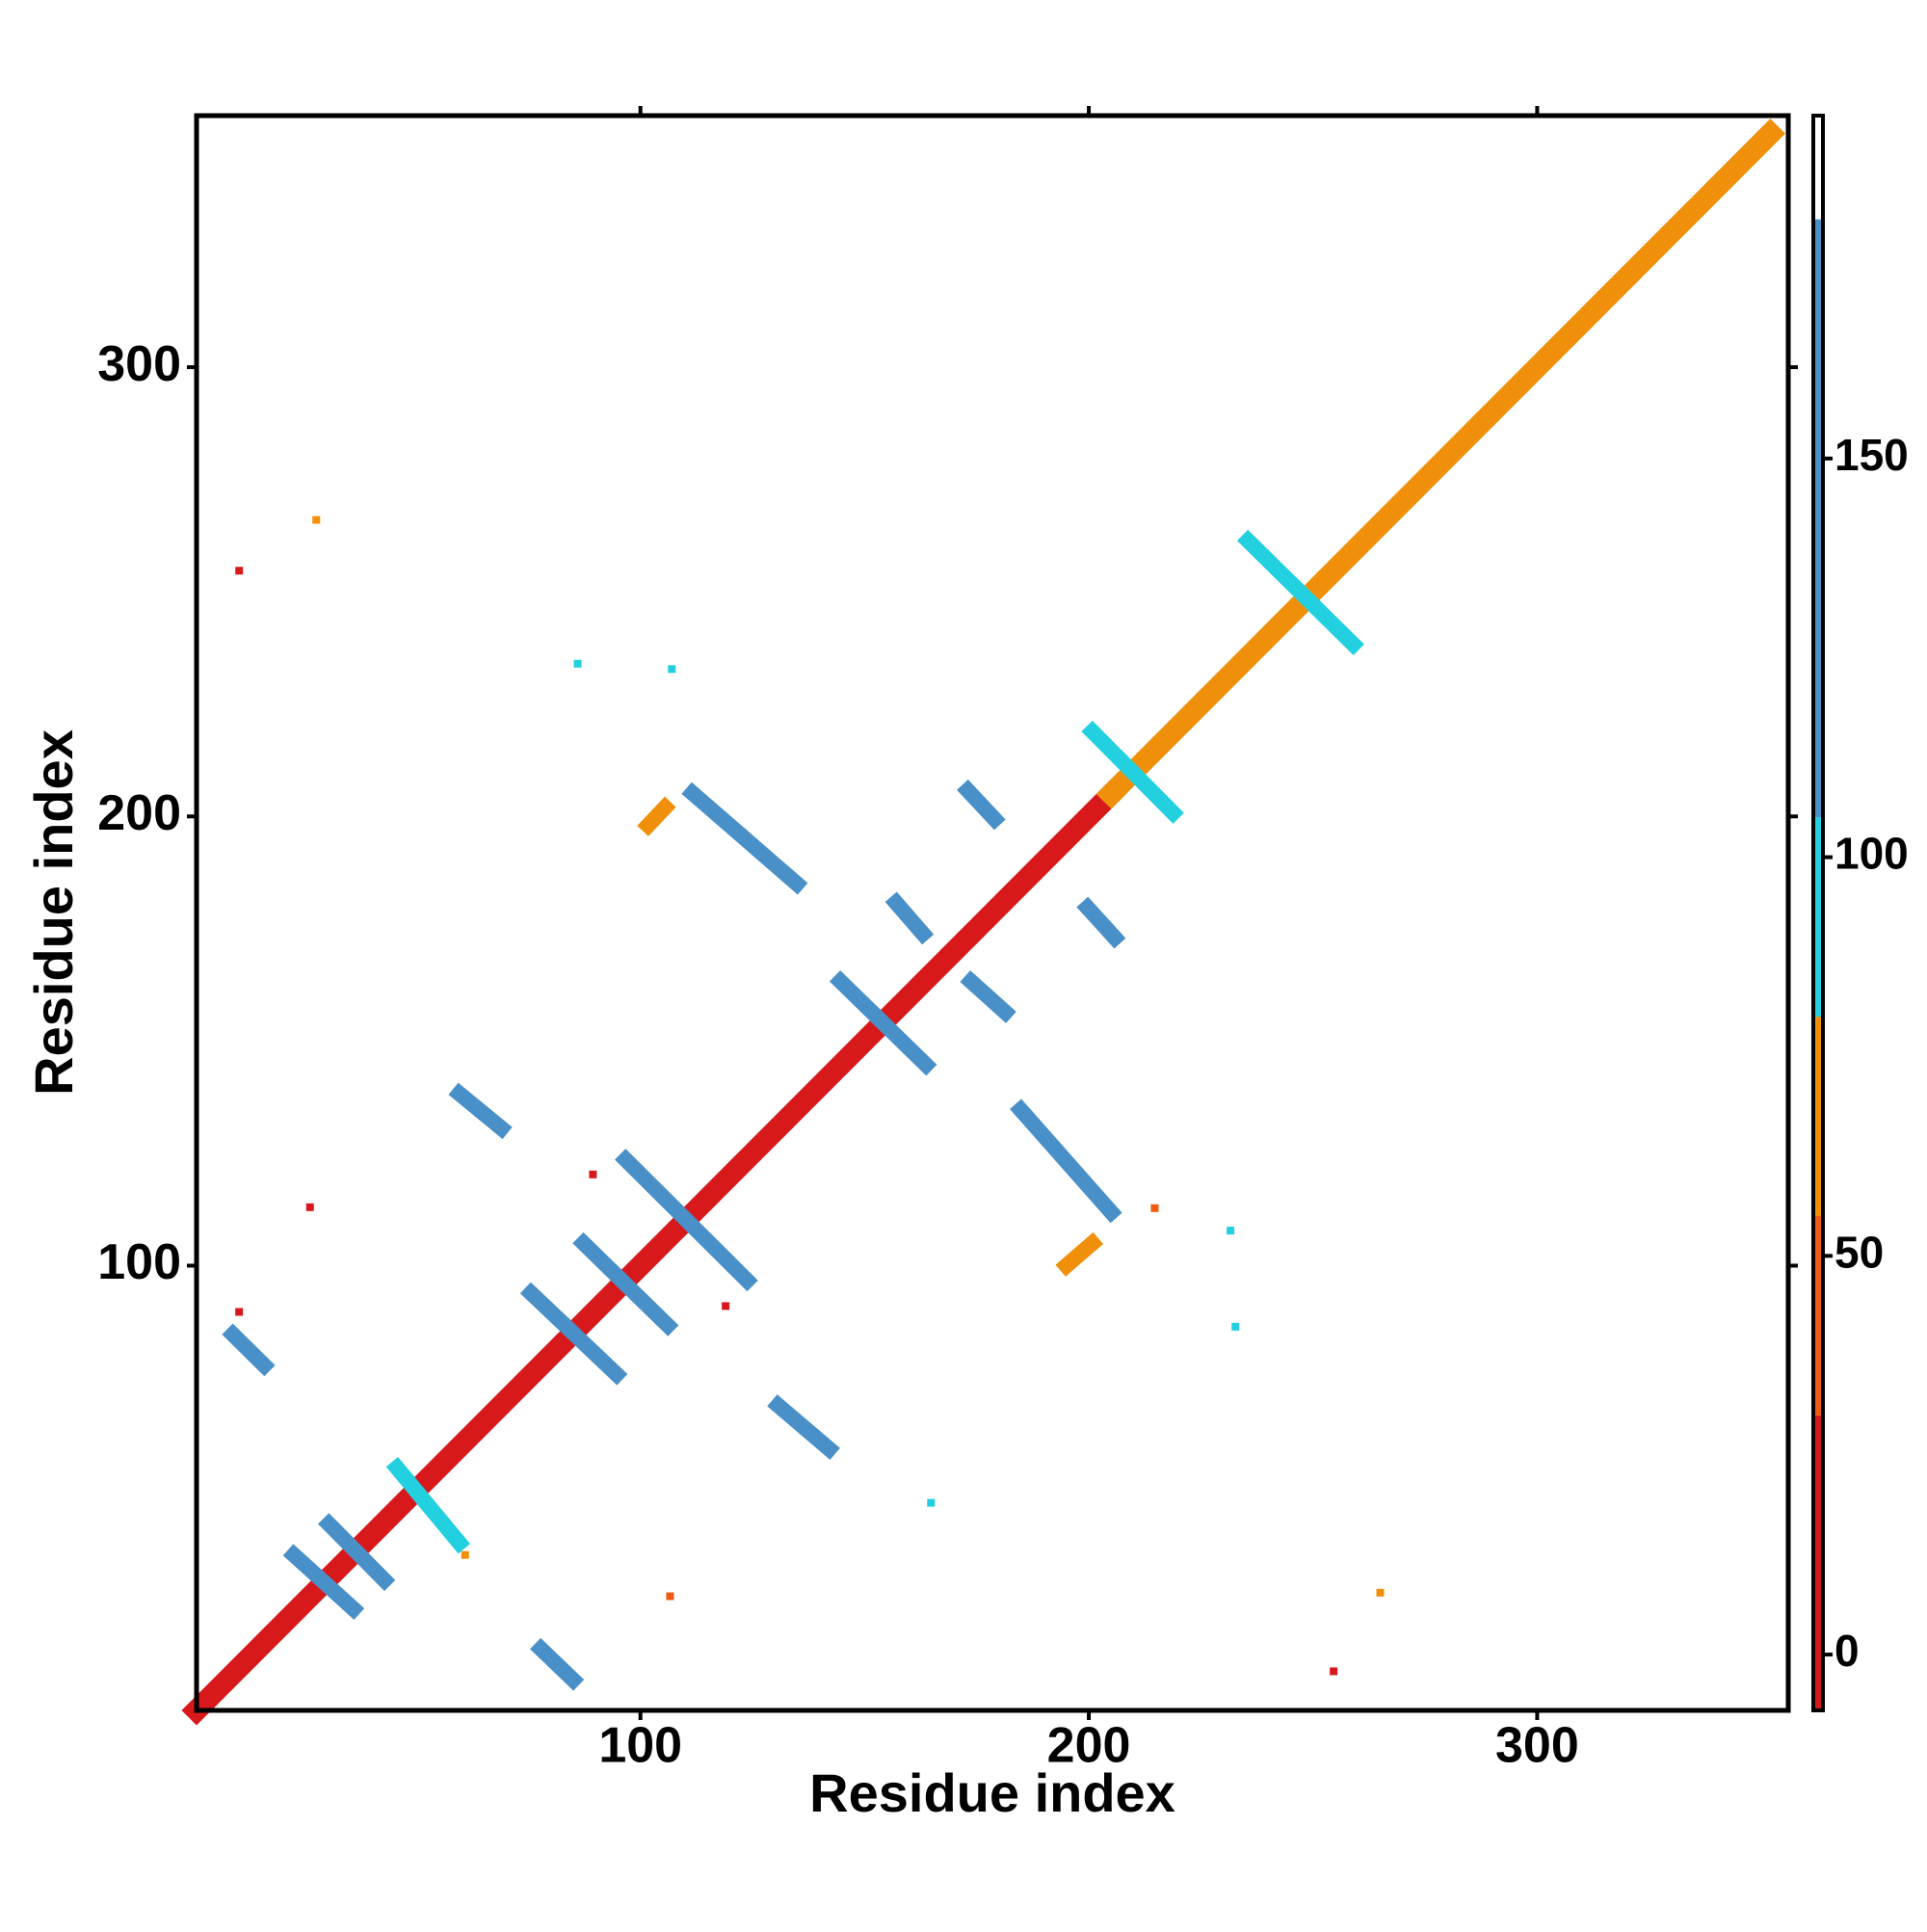  I want to click on colorbar-tick-label: 100, so click(1872, 854).